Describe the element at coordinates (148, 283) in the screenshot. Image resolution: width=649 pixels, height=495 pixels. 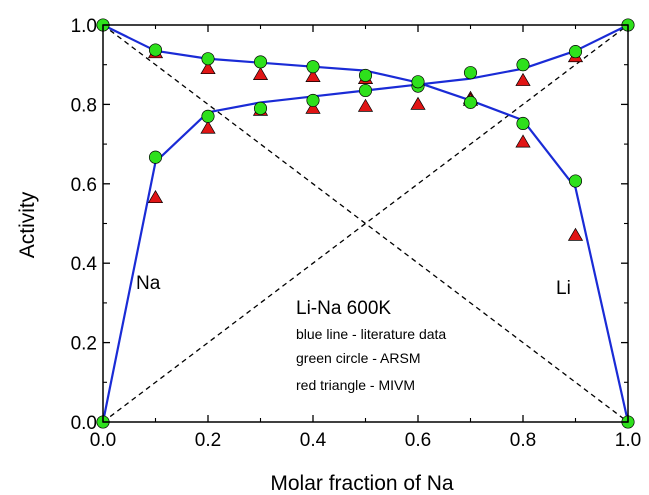
I see `na-label: Na` at that location.